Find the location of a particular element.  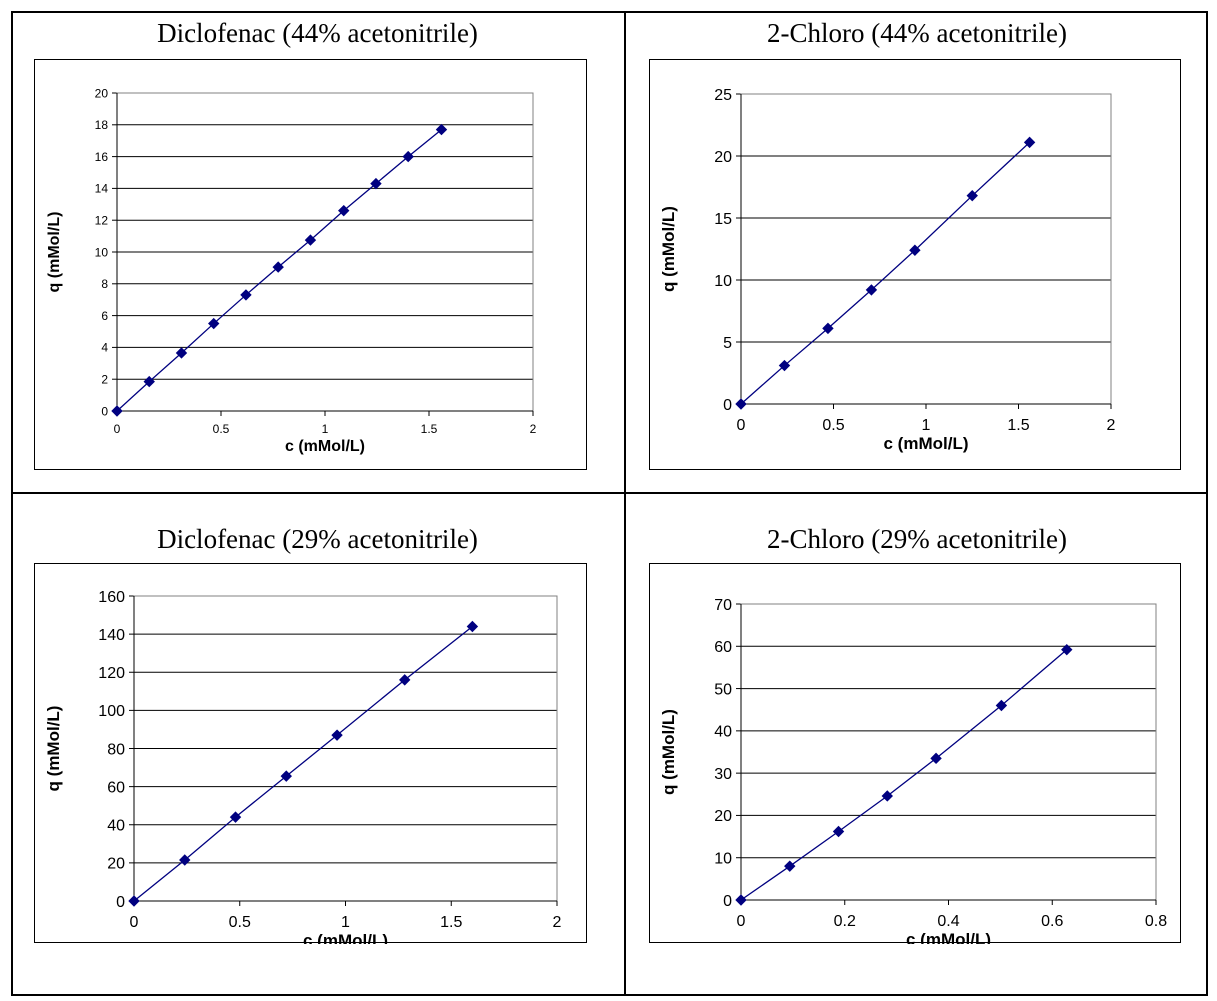

y-tick-label: 140 is located at coordinates (111, 635).